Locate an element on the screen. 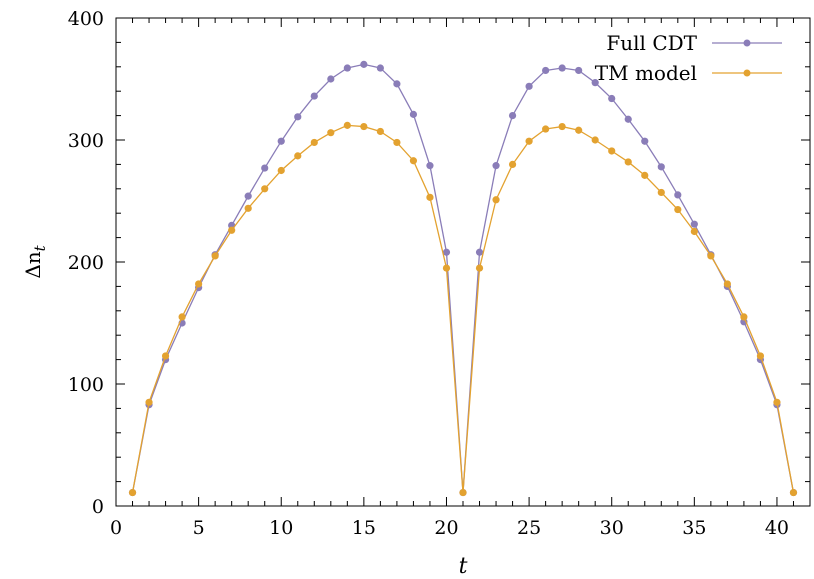 The height and width of the screenshot is (579, 814). y-axis-label: Δnt is located at coordinates (35, 261).